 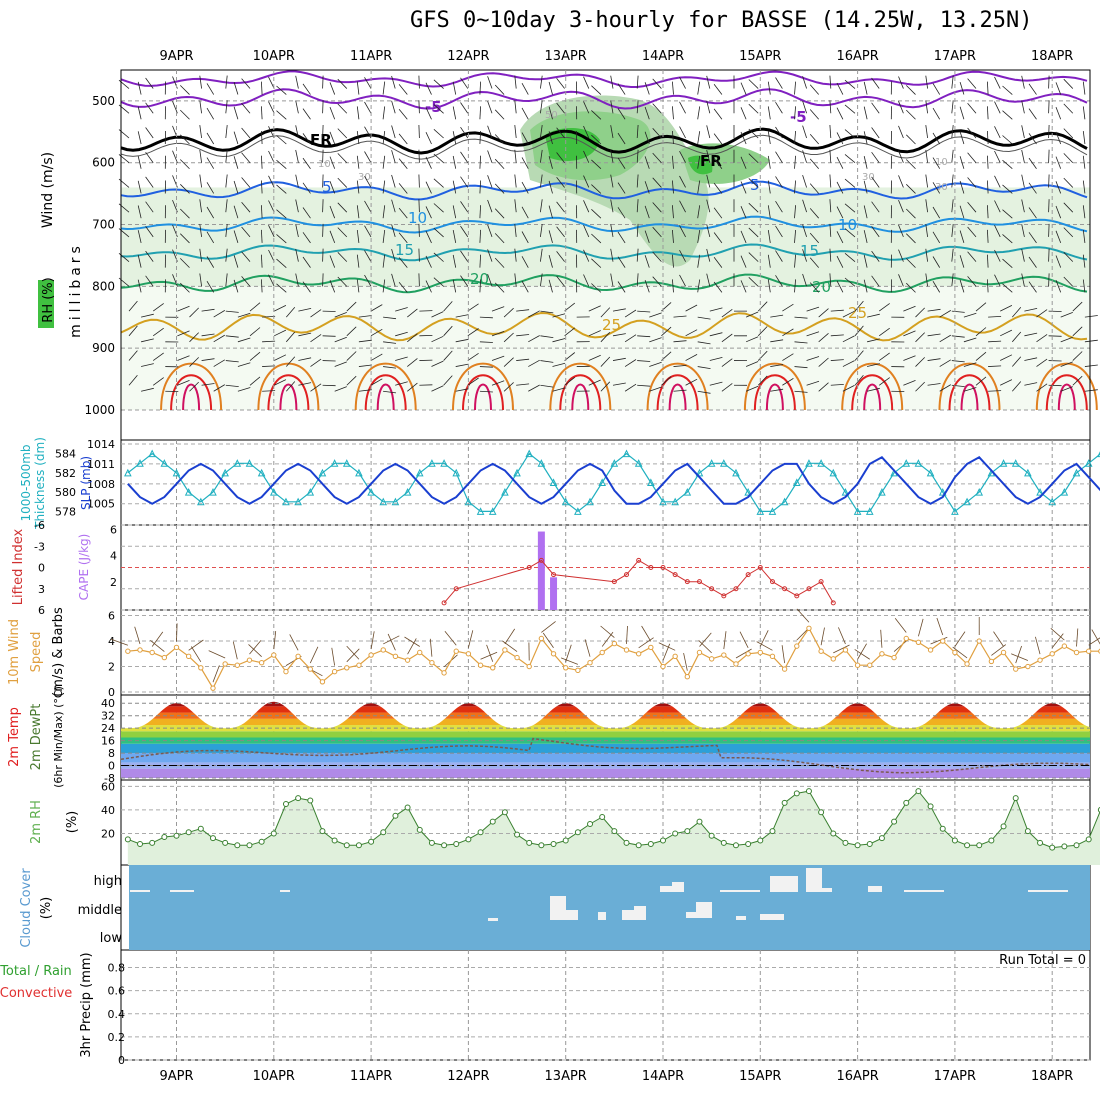 I want to click on bottom-date-label: 18APR, so click(x=1052, y=1076).